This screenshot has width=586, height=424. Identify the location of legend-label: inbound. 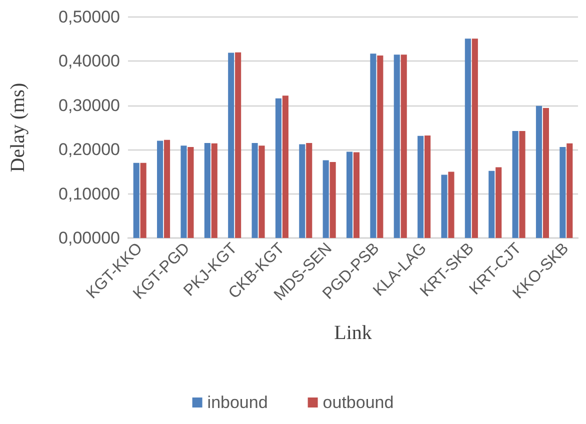
(237, 402).